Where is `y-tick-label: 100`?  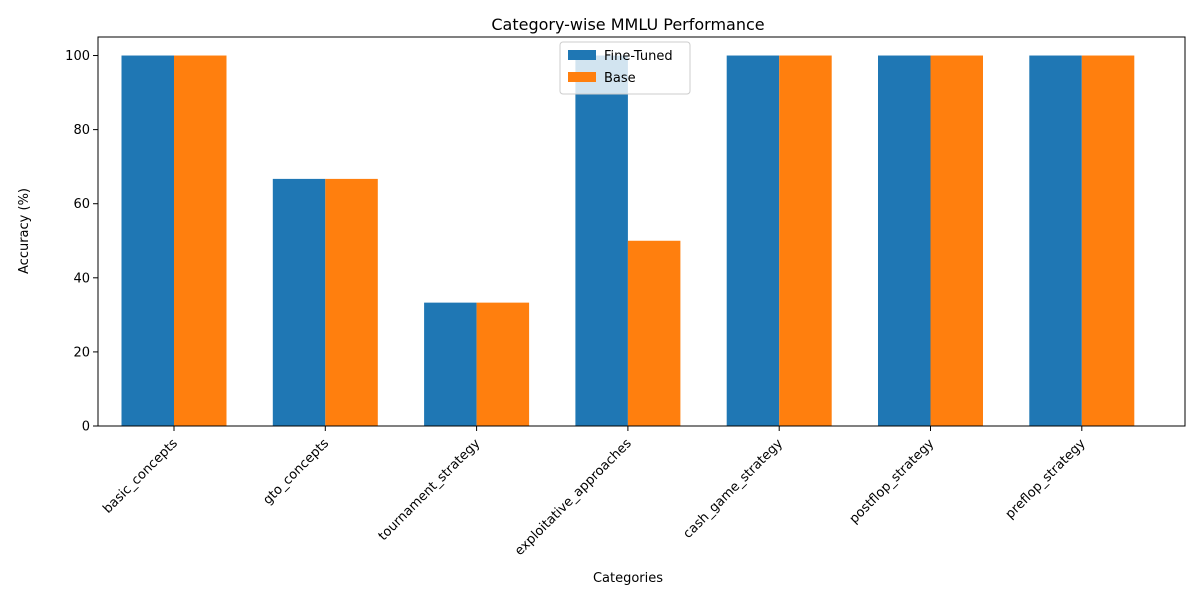
y-tick-label: 100 is located at coordinates (77, 56).